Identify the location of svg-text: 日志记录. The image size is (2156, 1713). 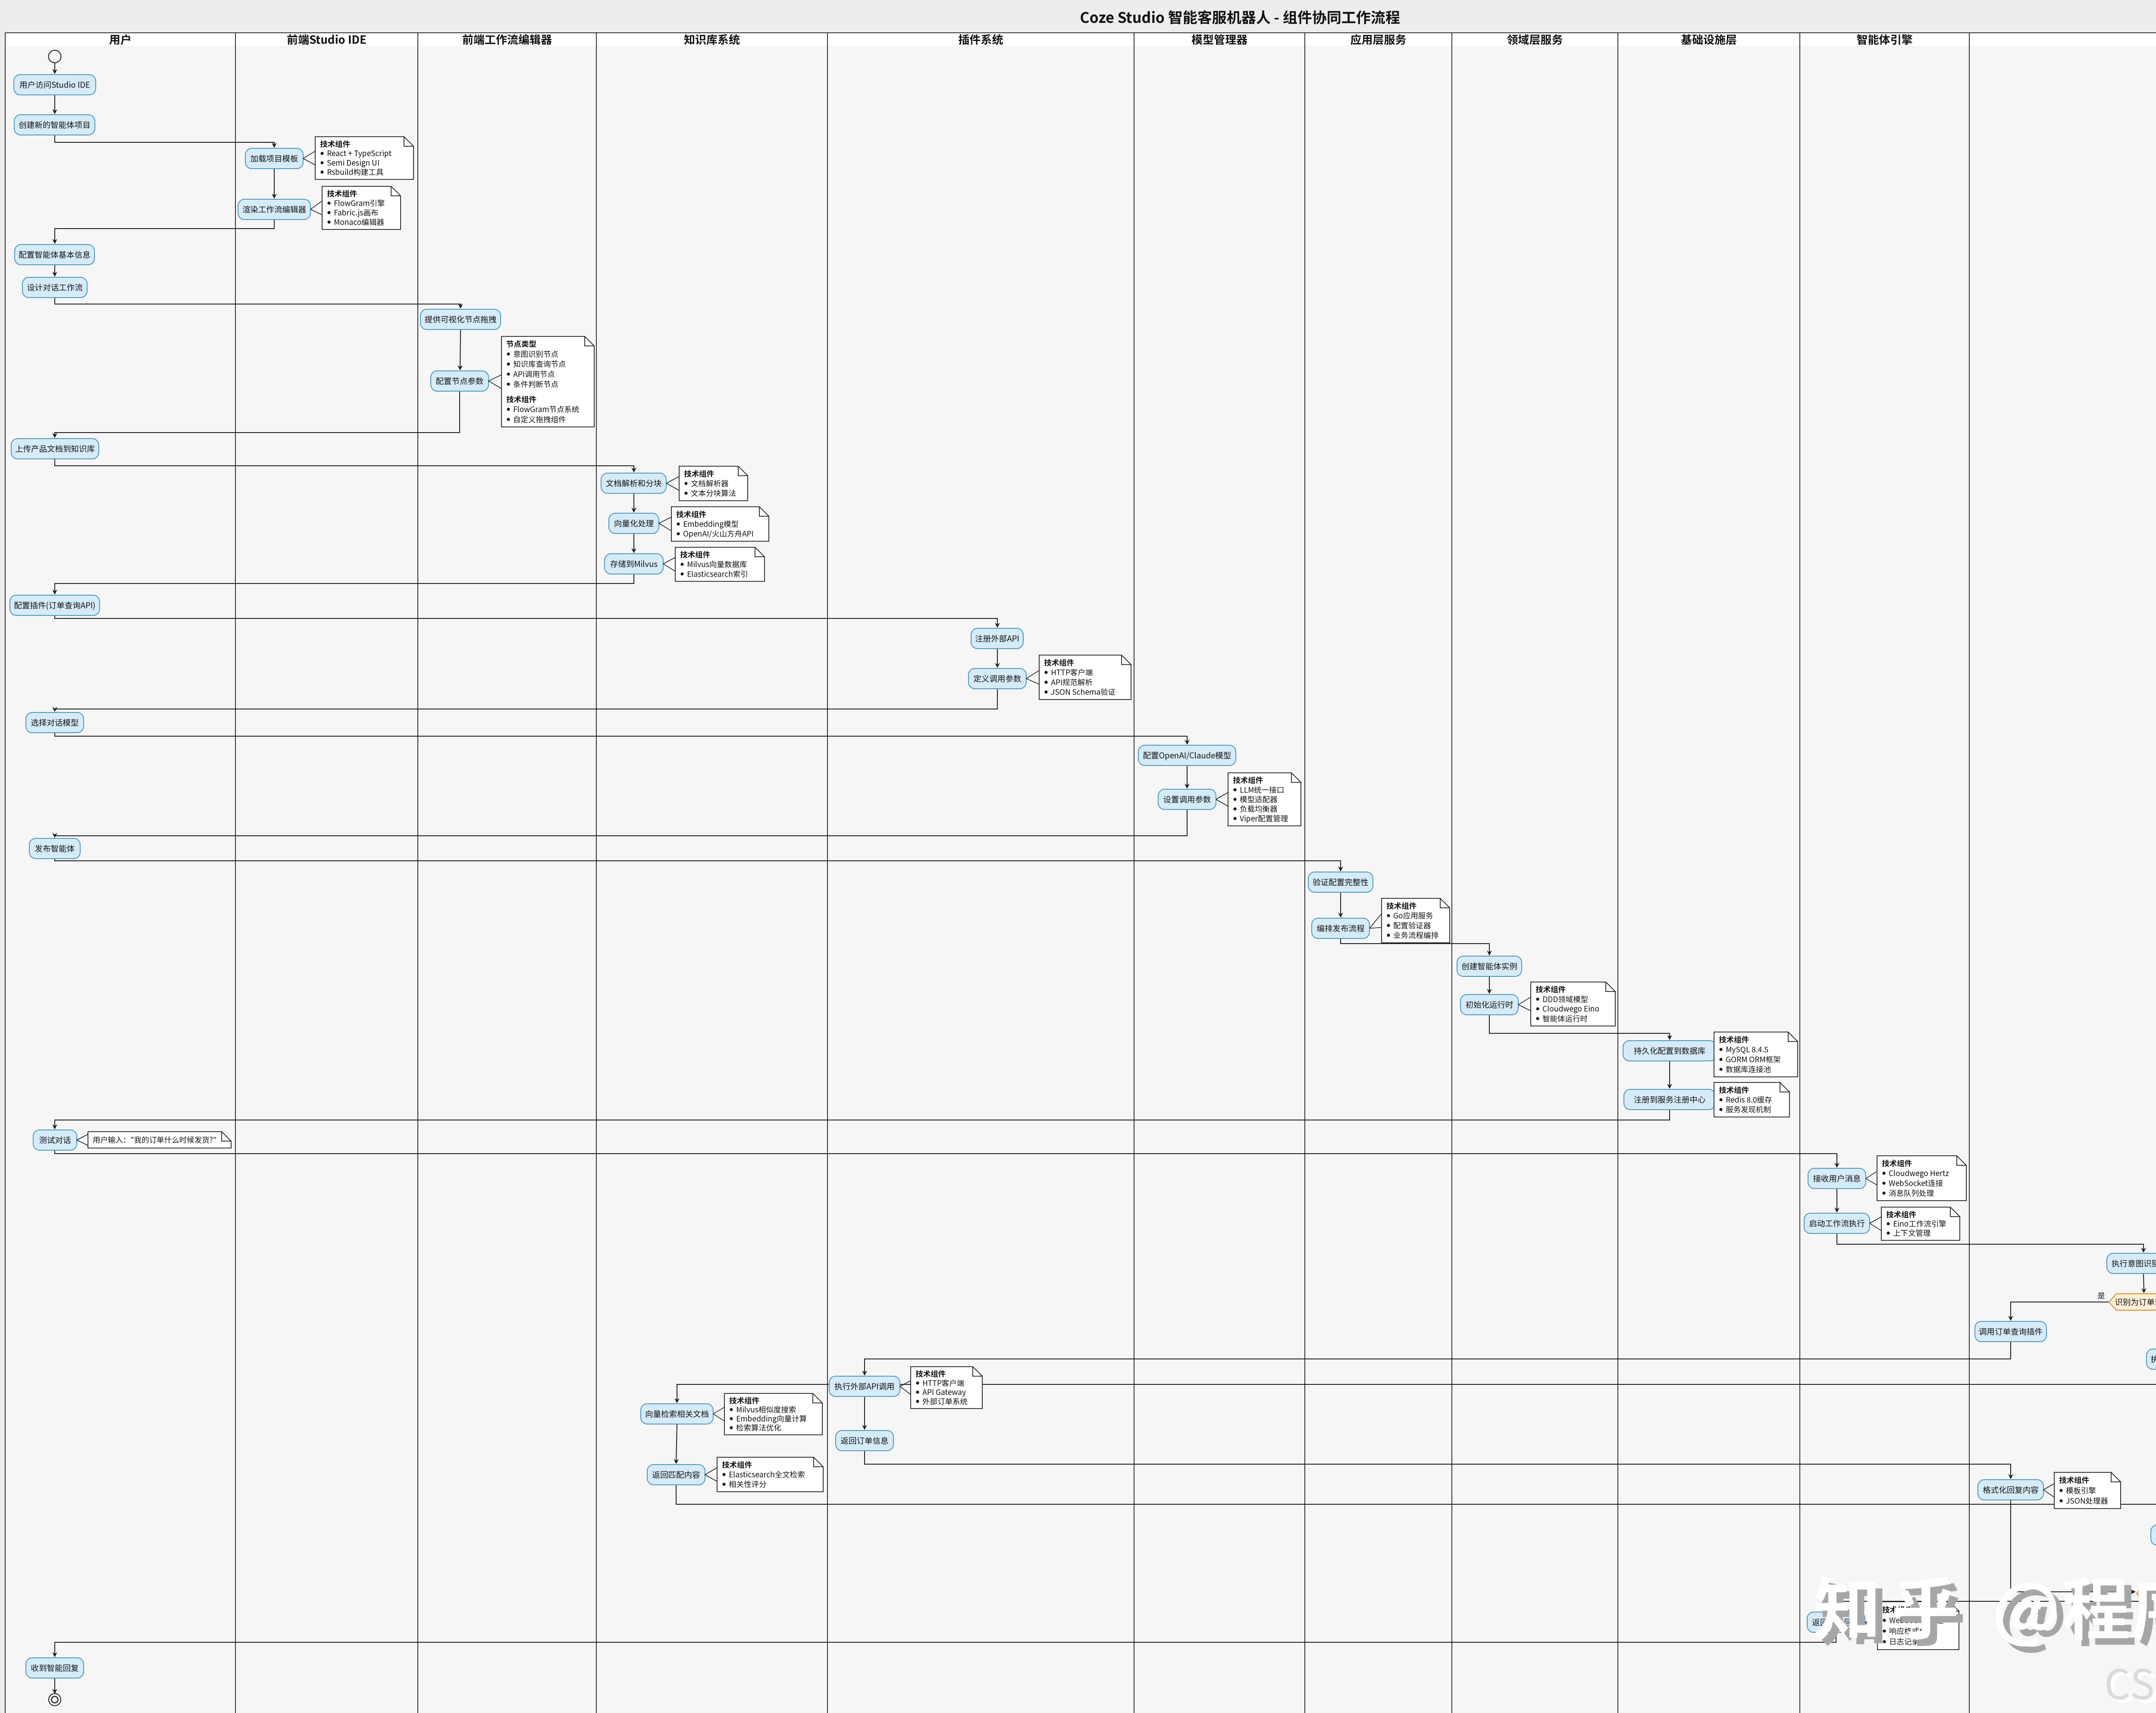
(1904, 1641).